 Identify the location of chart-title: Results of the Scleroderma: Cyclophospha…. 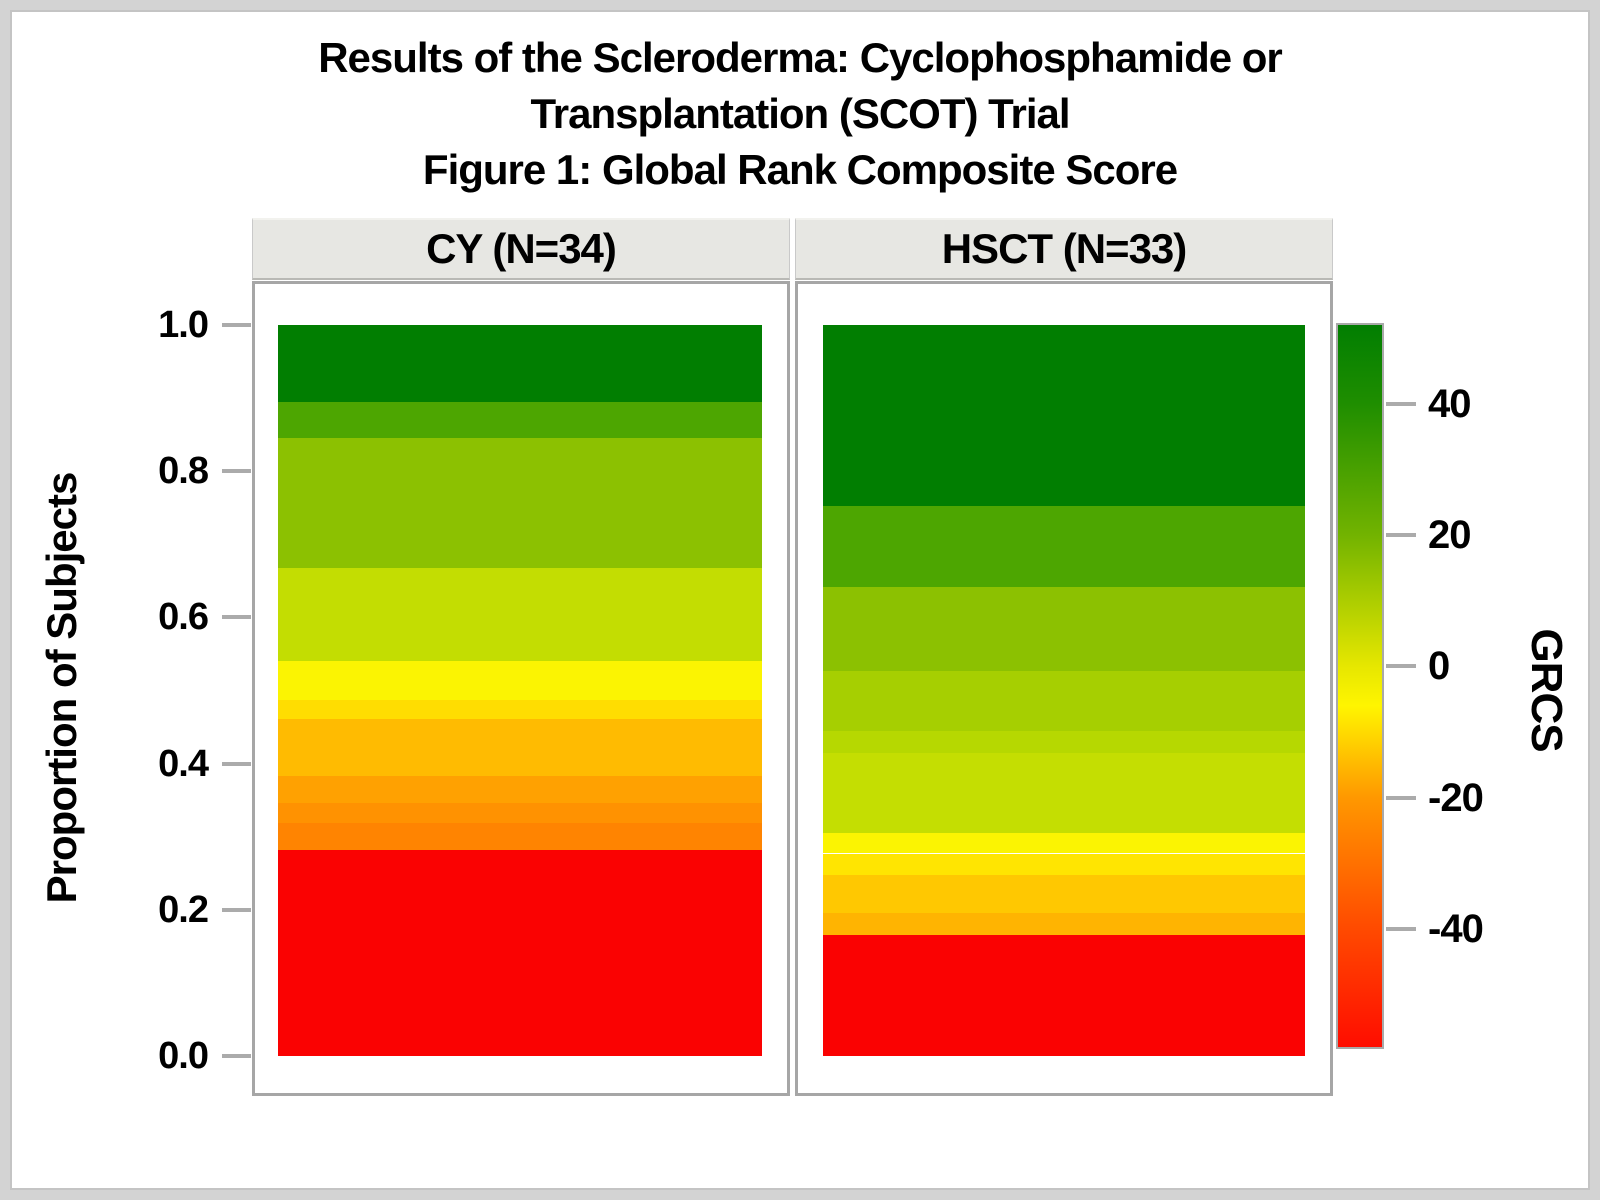
(800, 114).